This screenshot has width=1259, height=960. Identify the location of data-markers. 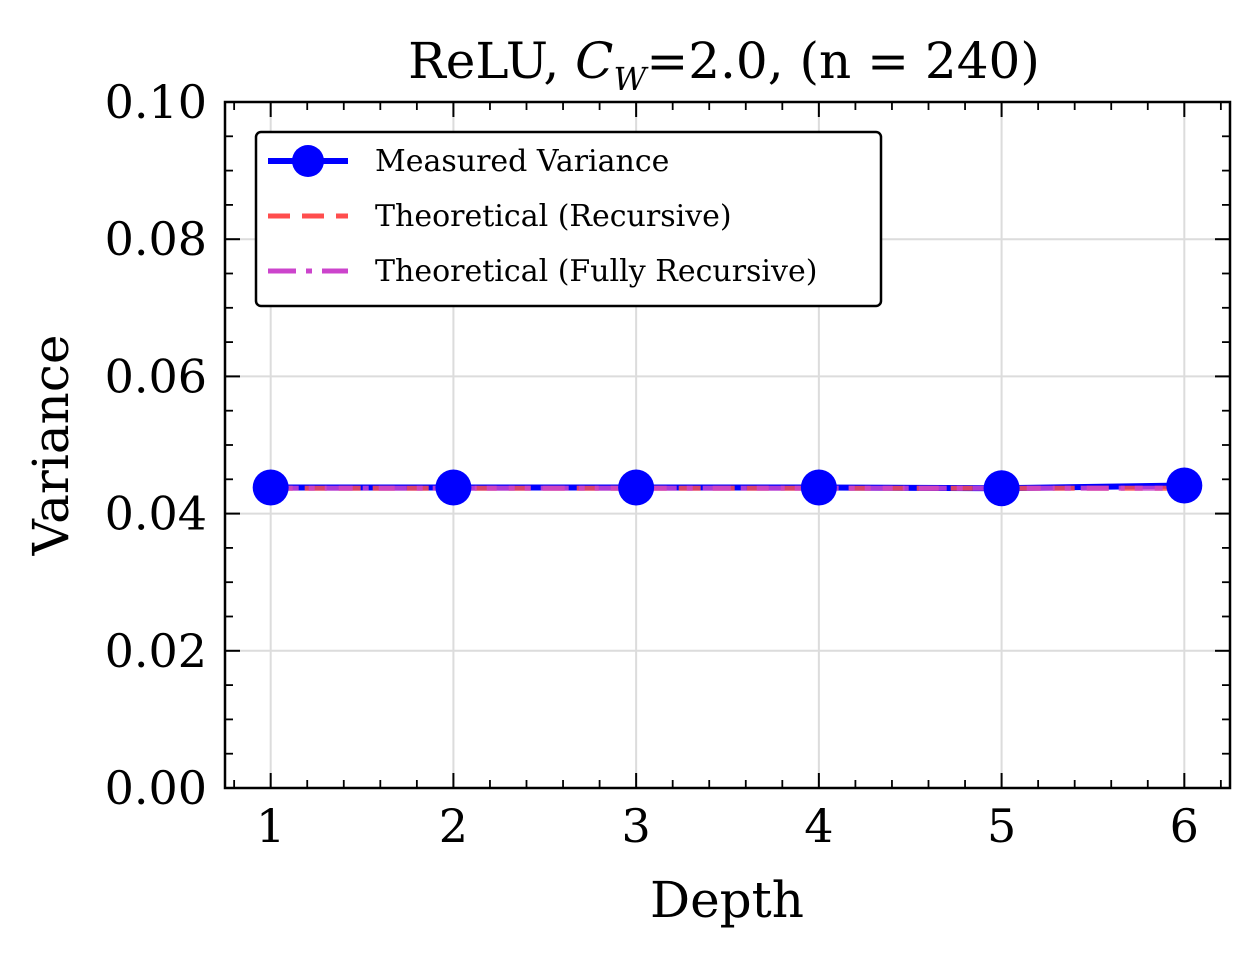
(727, 487).